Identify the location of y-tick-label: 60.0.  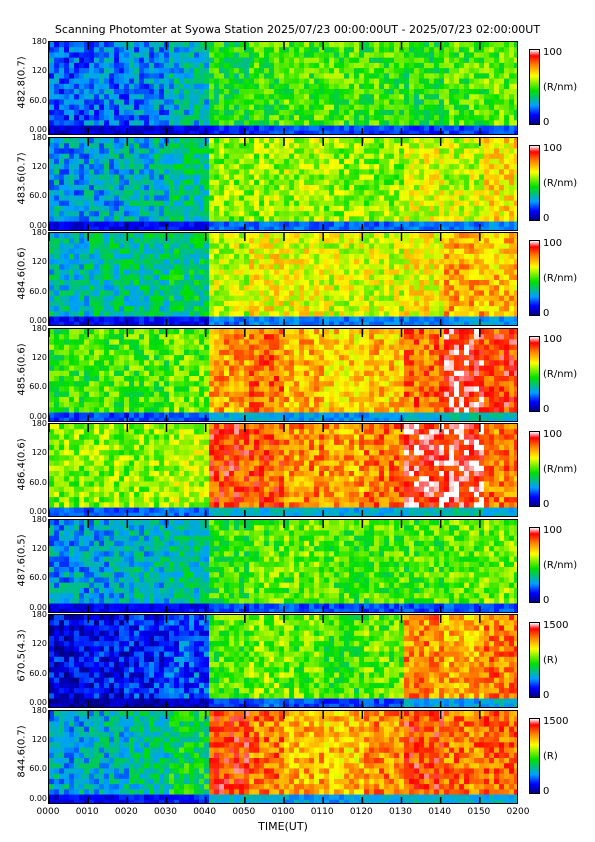
(38, 291).